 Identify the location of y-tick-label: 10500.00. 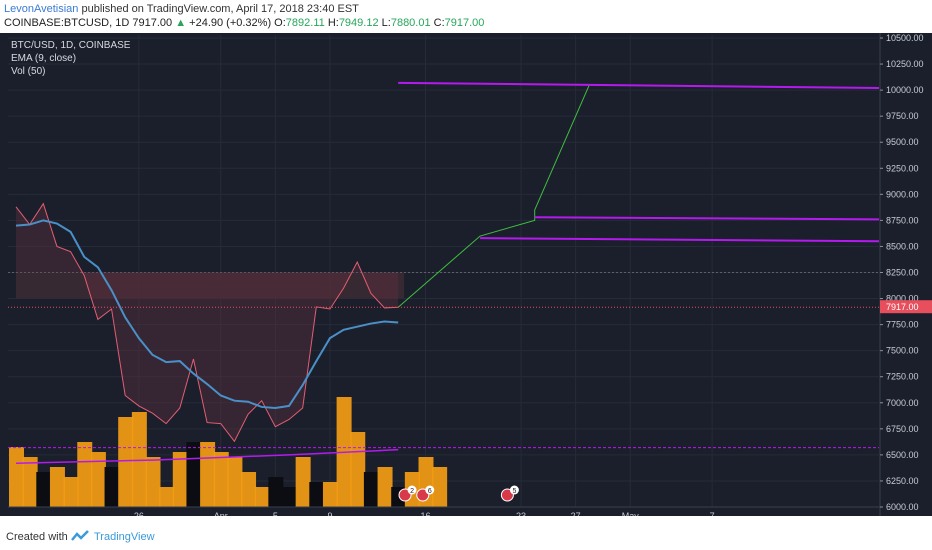
(905, 38).